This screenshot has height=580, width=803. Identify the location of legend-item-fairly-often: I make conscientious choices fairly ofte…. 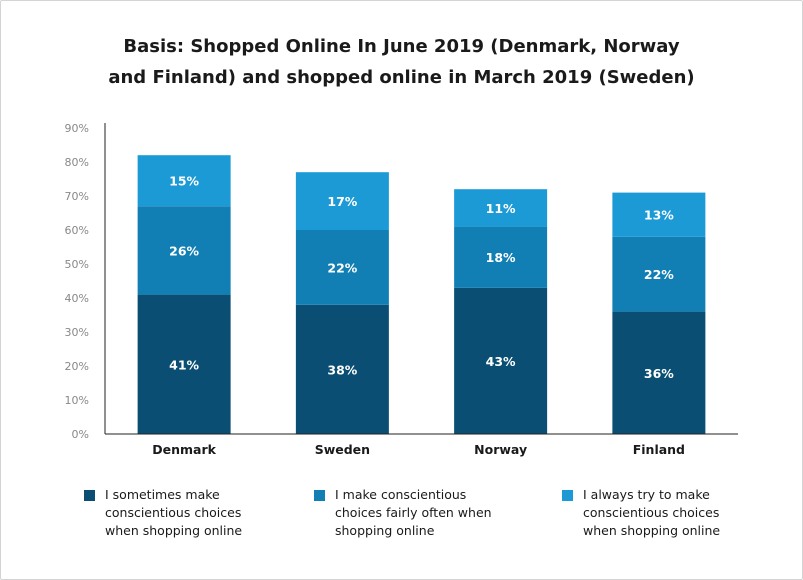
(409, 513).